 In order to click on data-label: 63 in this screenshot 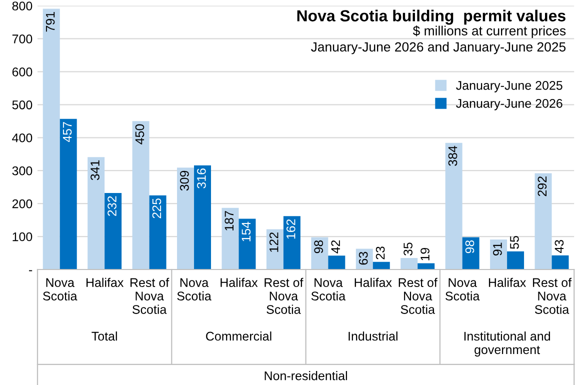, I will do `click(363, 258)`.